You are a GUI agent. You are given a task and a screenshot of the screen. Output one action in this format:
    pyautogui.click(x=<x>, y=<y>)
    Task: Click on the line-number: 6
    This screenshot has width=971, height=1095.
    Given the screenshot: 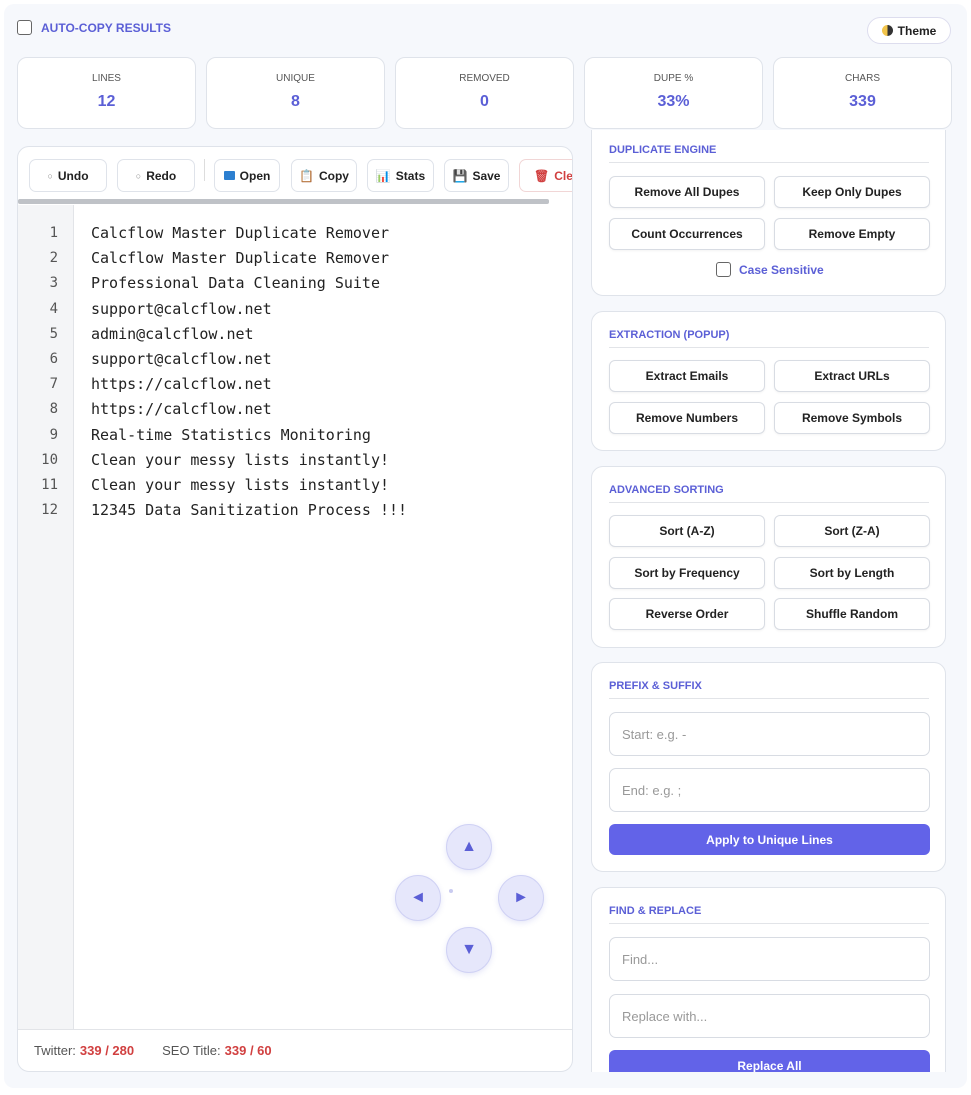 What is the action you would take?
    pyautogui.click(x=53, y=359)
    